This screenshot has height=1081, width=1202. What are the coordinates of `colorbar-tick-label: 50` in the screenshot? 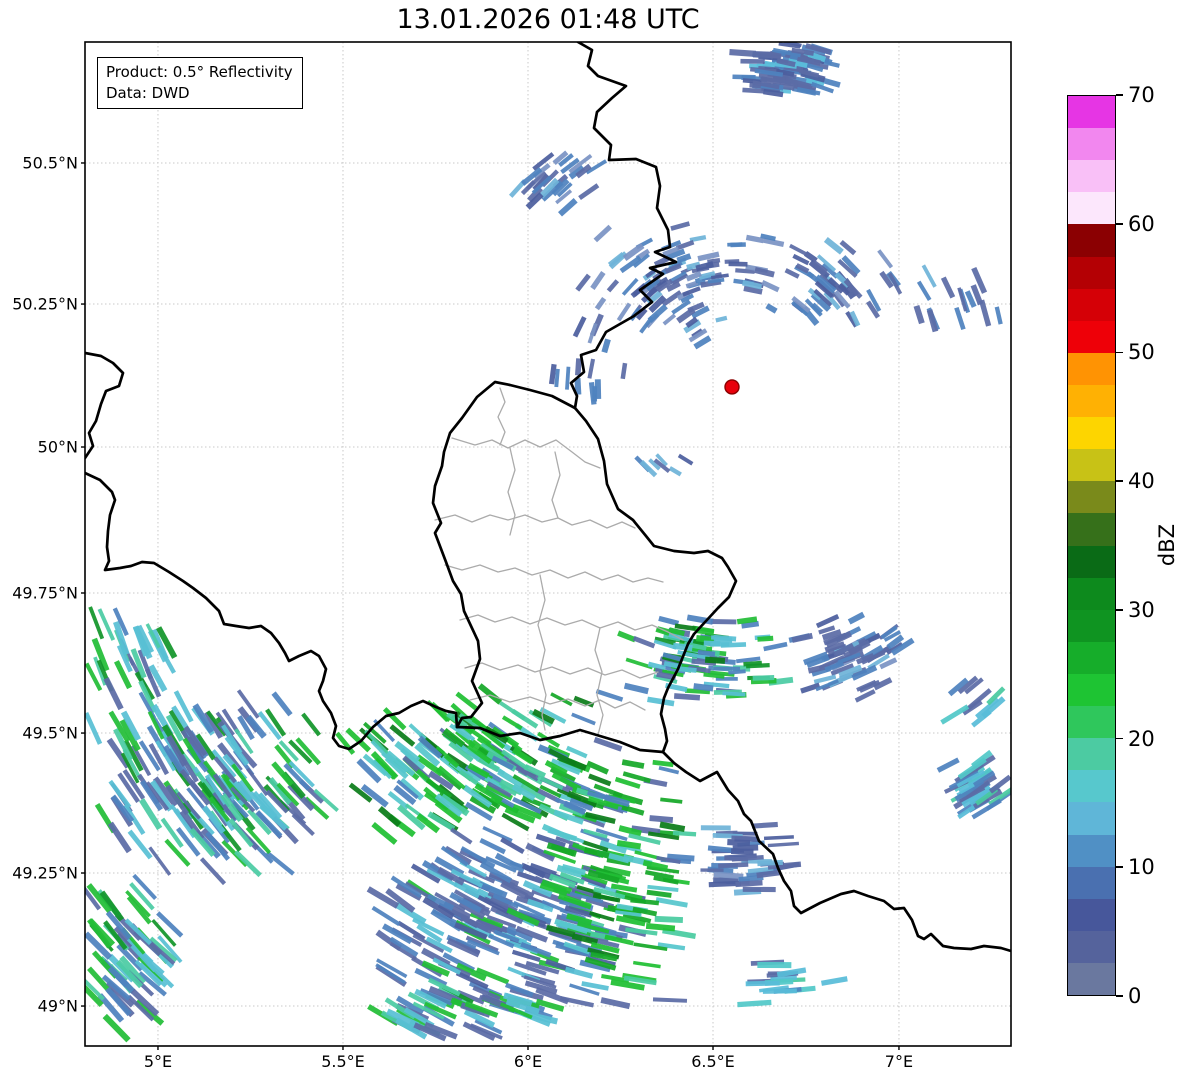 It's located at (1141, 352).